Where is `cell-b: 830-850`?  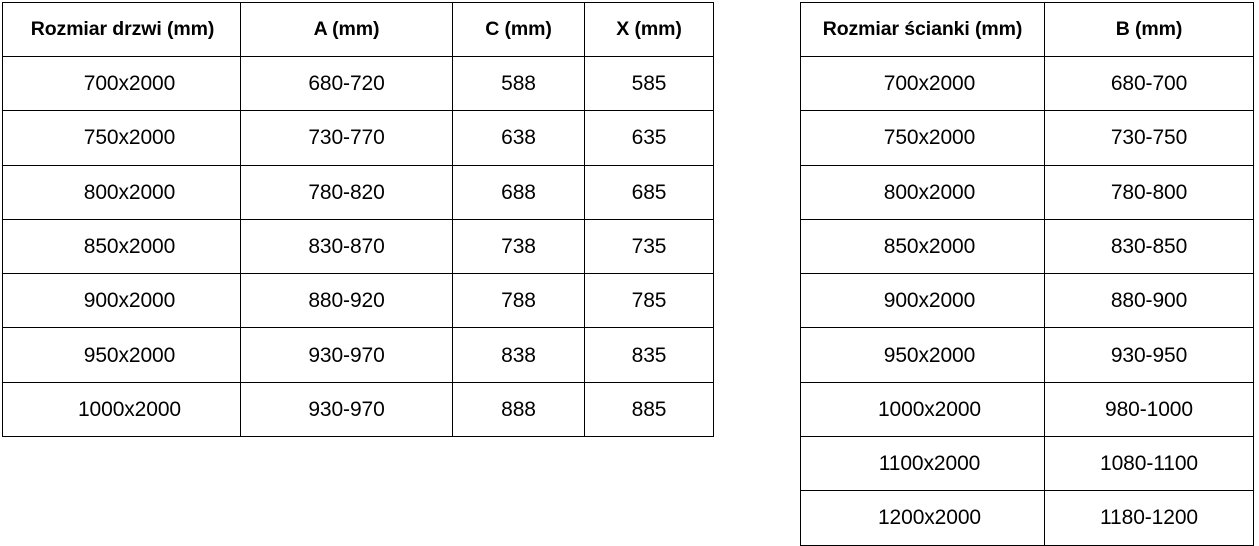 cell-b: 830-850 is located at coordinates (1149, 246).